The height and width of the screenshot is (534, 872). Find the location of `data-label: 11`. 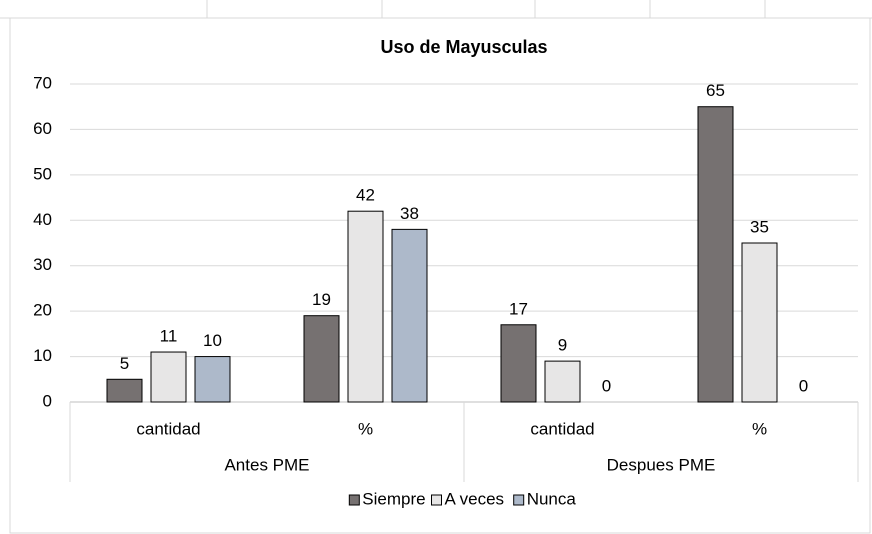

data-label: 11 is located at coordinates (169, 336).